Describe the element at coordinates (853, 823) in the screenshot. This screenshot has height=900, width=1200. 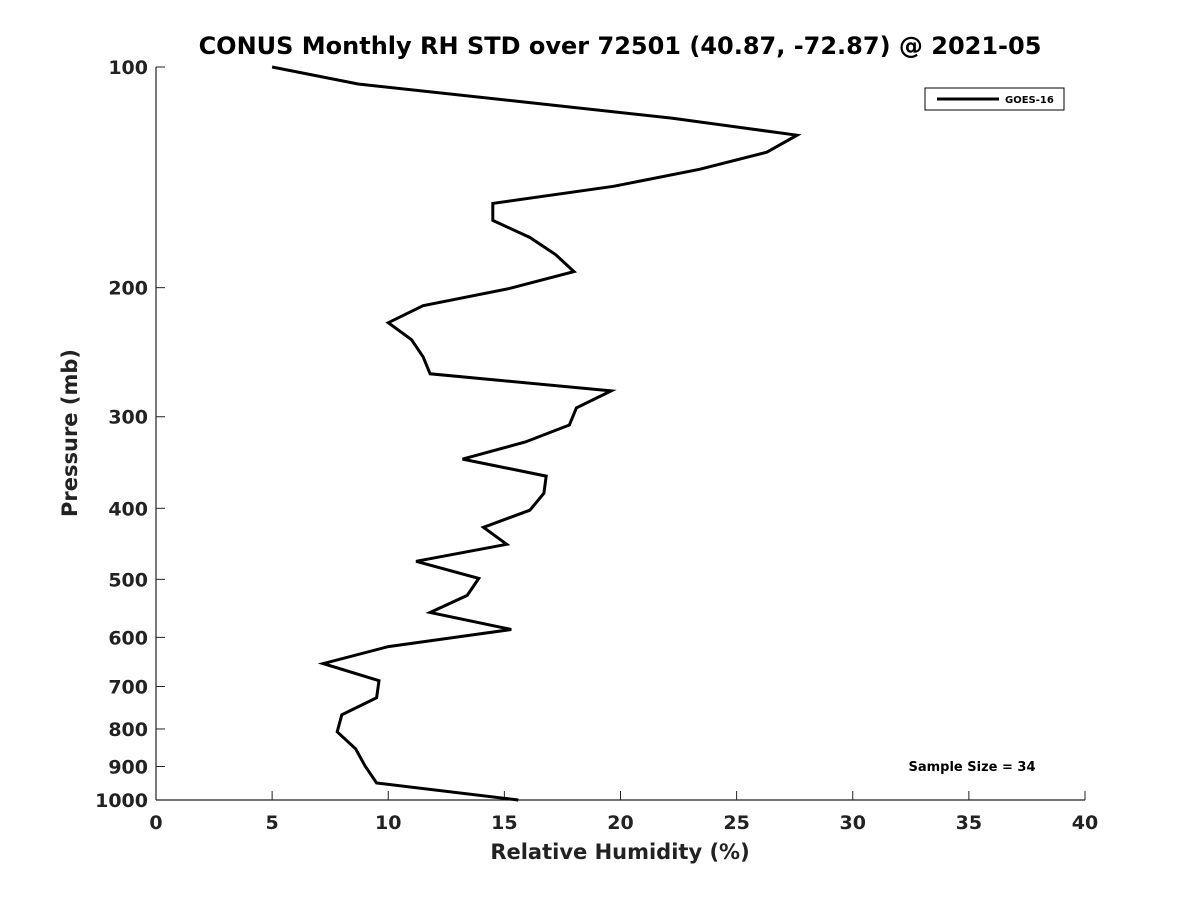
I see `x-tick-label: 30` at that location.